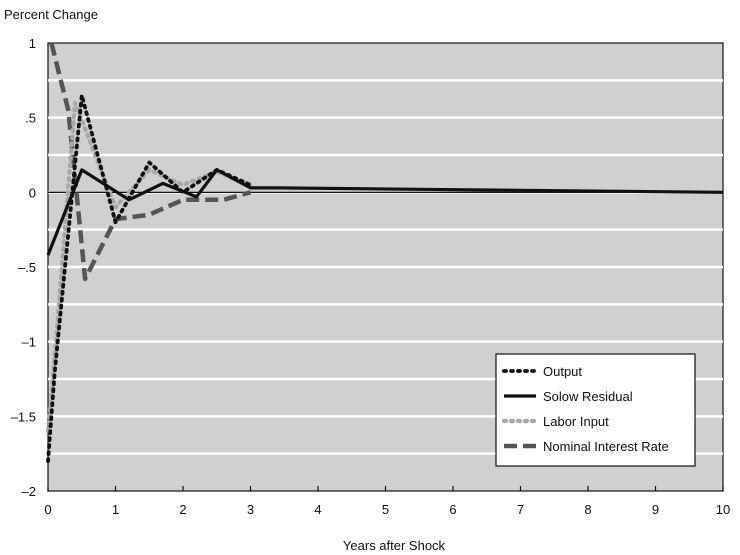 The height and width of the screenshot is (555, 740). I want to click on legend-label: Labor Input, so click(576, 421).